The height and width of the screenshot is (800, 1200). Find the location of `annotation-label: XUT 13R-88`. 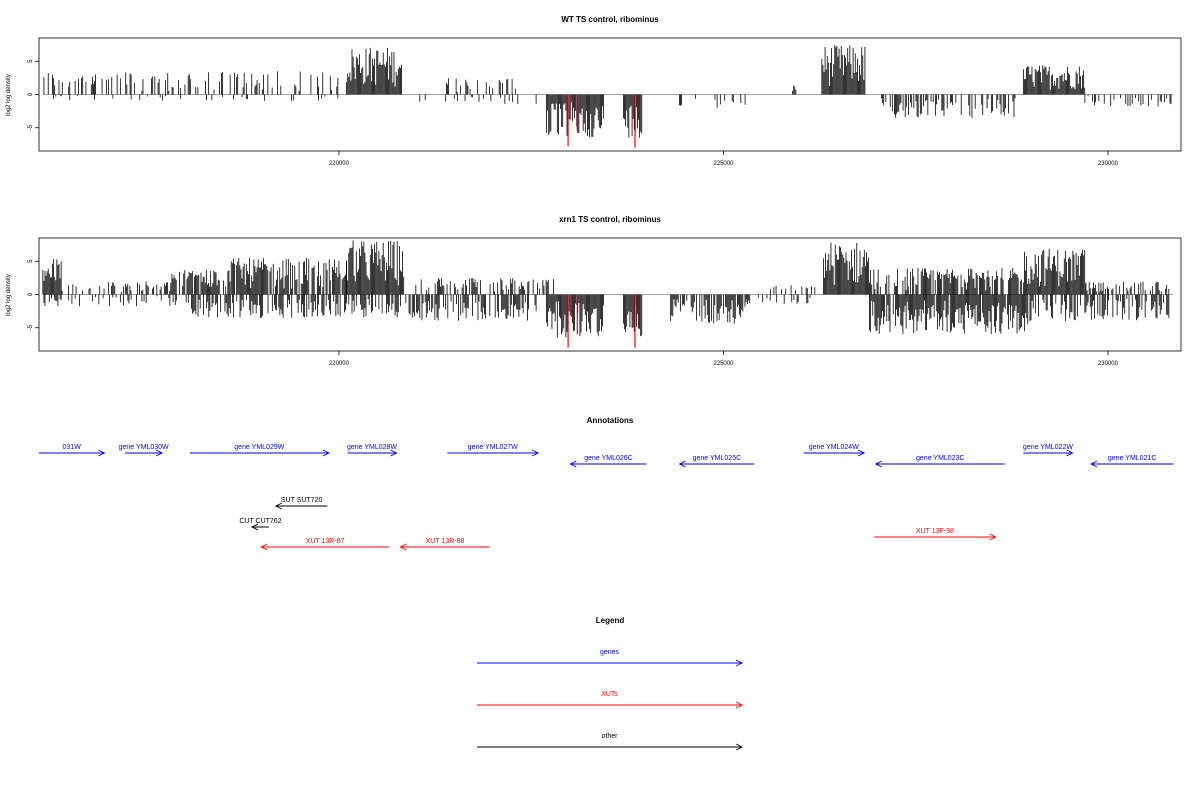

annotation-label: XUT 13R-88 is located at coordinates (445, 541).